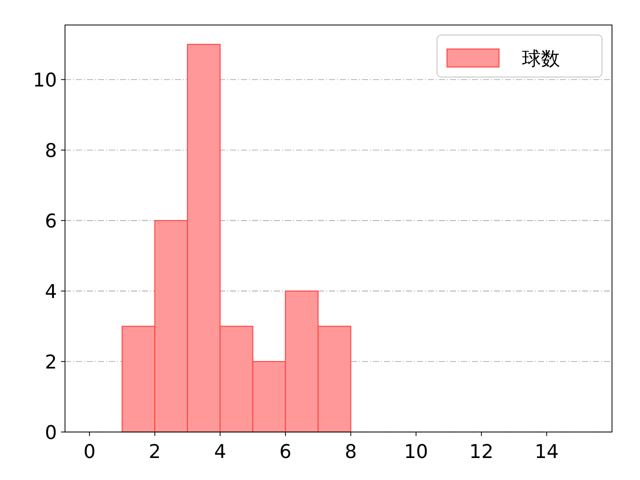  Describe the element at coordinates (50, 221) in the screenshot. I see `y-tick-label: 6` at that location.